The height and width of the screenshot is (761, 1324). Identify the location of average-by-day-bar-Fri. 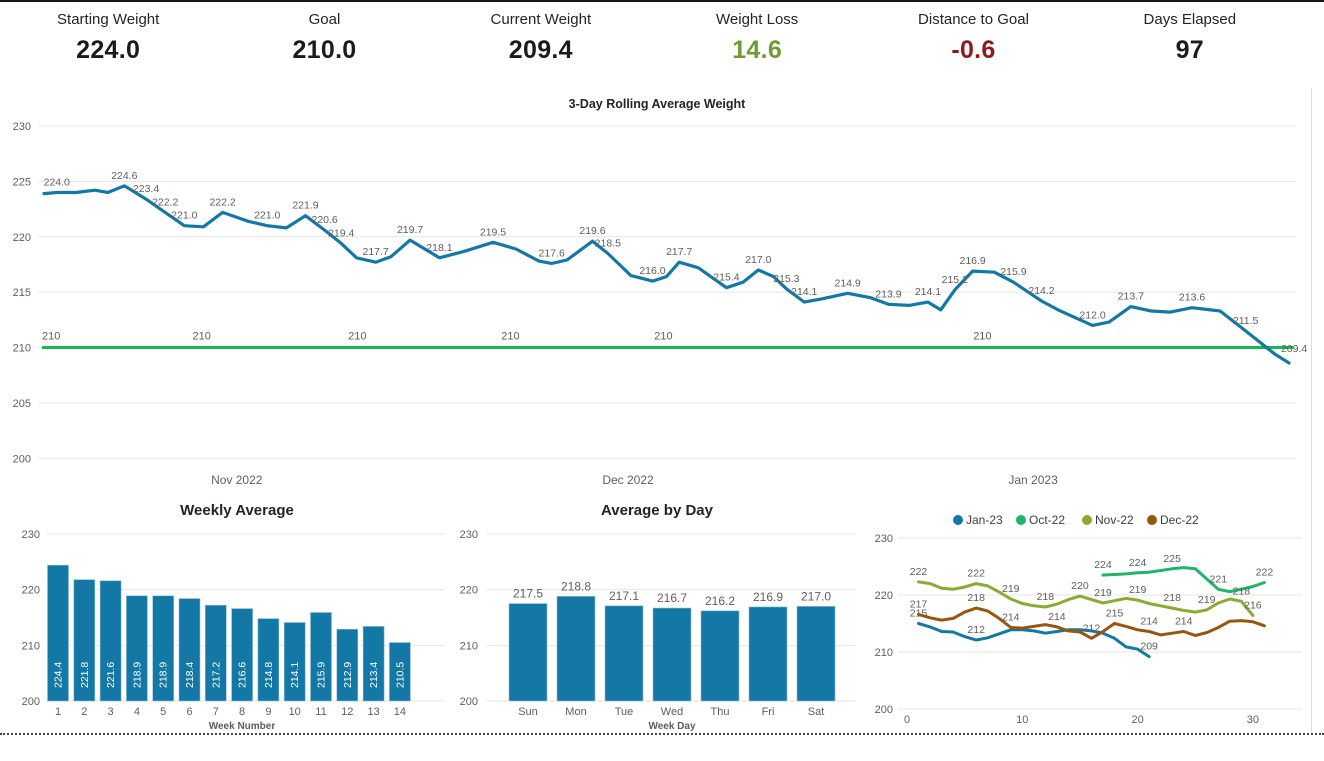
(768, 654).